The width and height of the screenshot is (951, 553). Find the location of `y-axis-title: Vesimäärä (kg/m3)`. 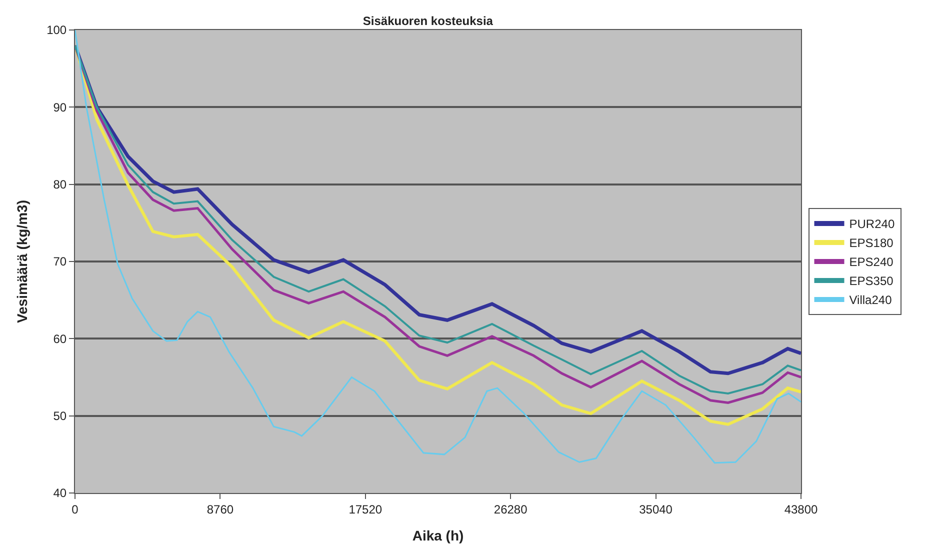

y-axis-title: Vesimäärä (kg/m3) is located at coordinates (22, 261).